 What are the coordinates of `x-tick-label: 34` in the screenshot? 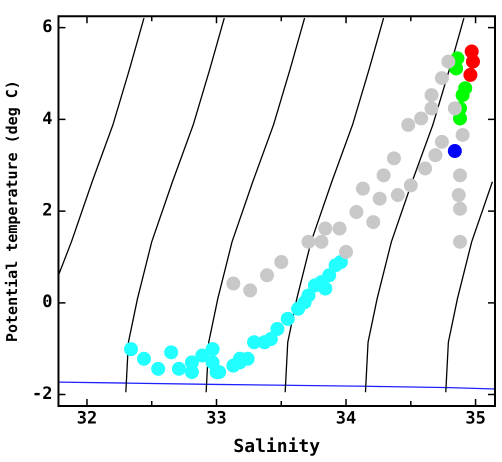 It's located at (346, 418).